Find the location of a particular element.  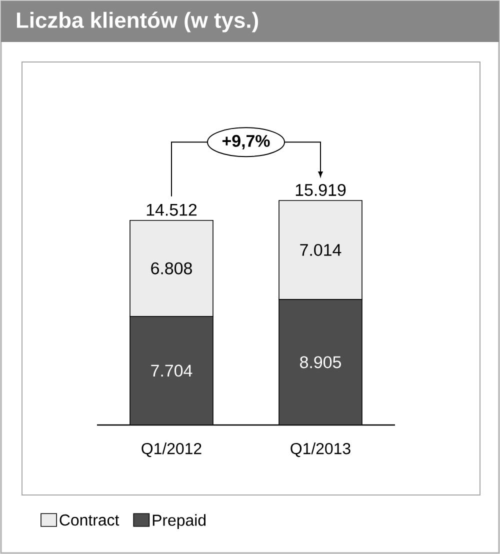

data-label: 6.808 is located at coordinates (171, 268).